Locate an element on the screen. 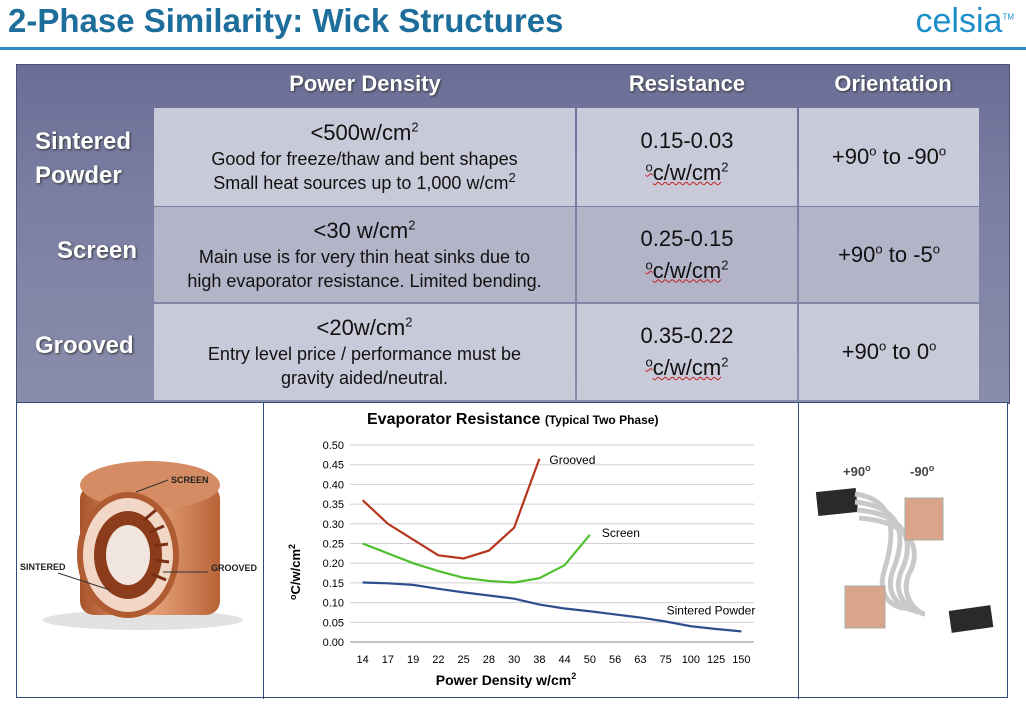 The image size is (1026, 715). chart-grid is located at coordinates (552, 543).